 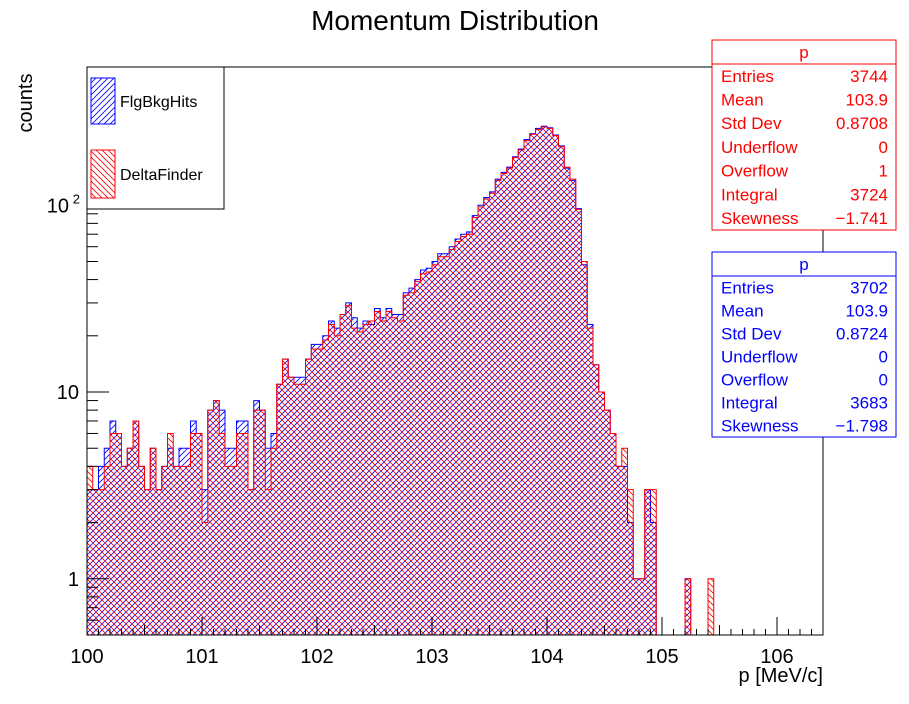 I want to click on stats-value-skewness: −1.741, so click(x=862, y=218).